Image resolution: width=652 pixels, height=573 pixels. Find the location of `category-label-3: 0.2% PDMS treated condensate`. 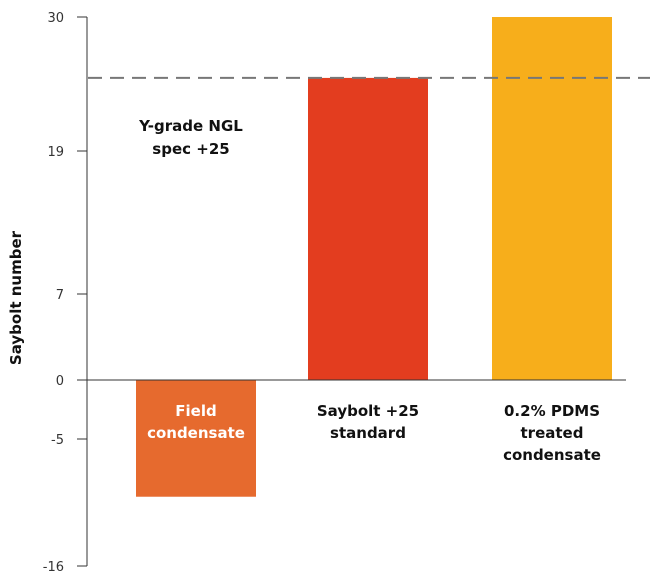

category-label-3: 0.2% PDMS treated condensate is located at coordinates (552, 433).